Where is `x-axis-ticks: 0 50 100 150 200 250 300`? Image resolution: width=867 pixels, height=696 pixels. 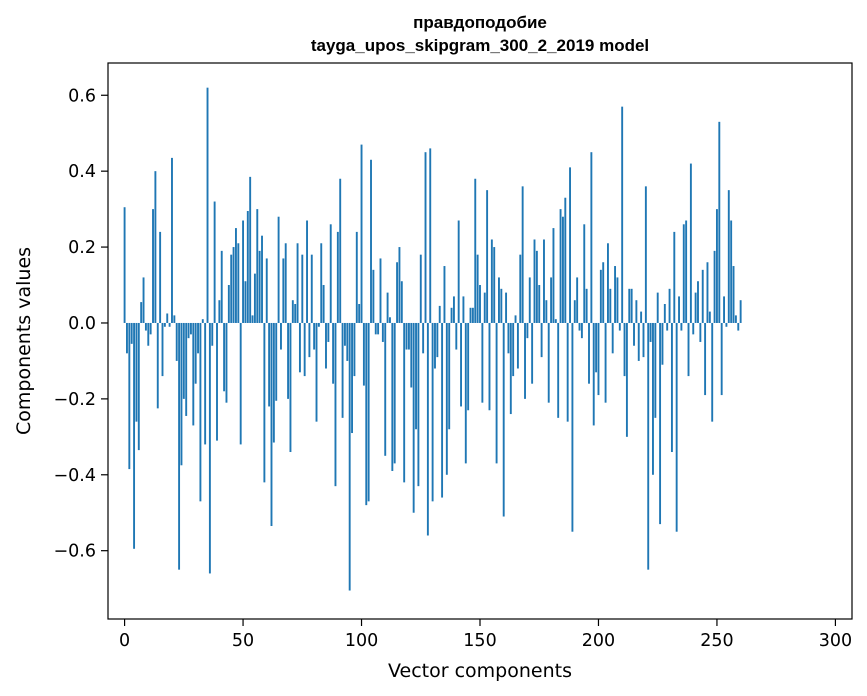 x-axis-ticks: 0 50 100 150 200 250 300 is located at coordinates (485, 635).